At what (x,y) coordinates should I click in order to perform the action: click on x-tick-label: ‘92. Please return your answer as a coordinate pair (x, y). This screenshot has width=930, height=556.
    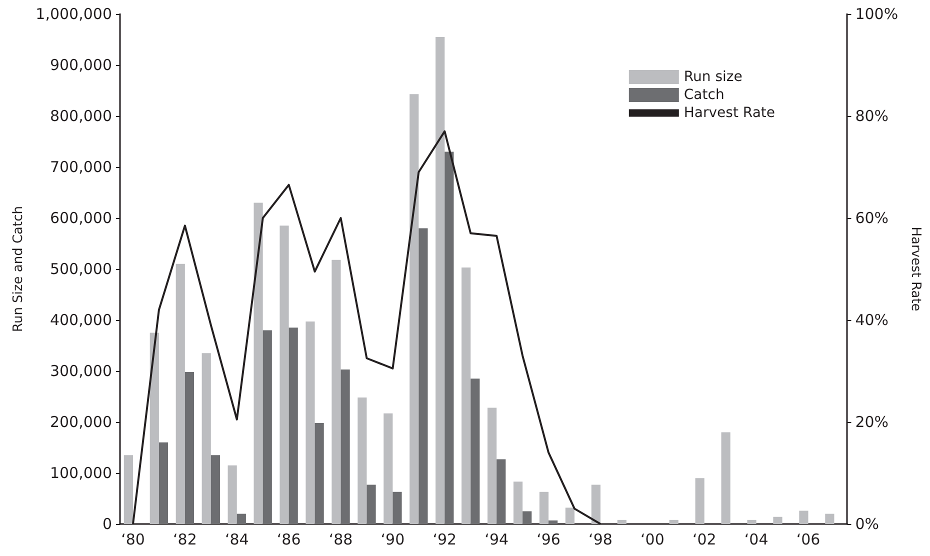
    Looking at the image, I should click on (444, 539).